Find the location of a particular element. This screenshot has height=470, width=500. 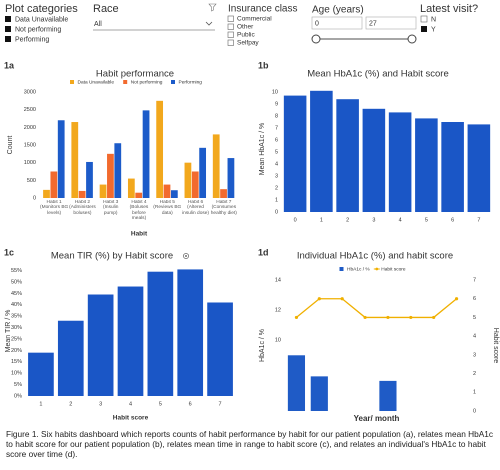

x-tick-label: 5 is located at coordinates (426, 220).